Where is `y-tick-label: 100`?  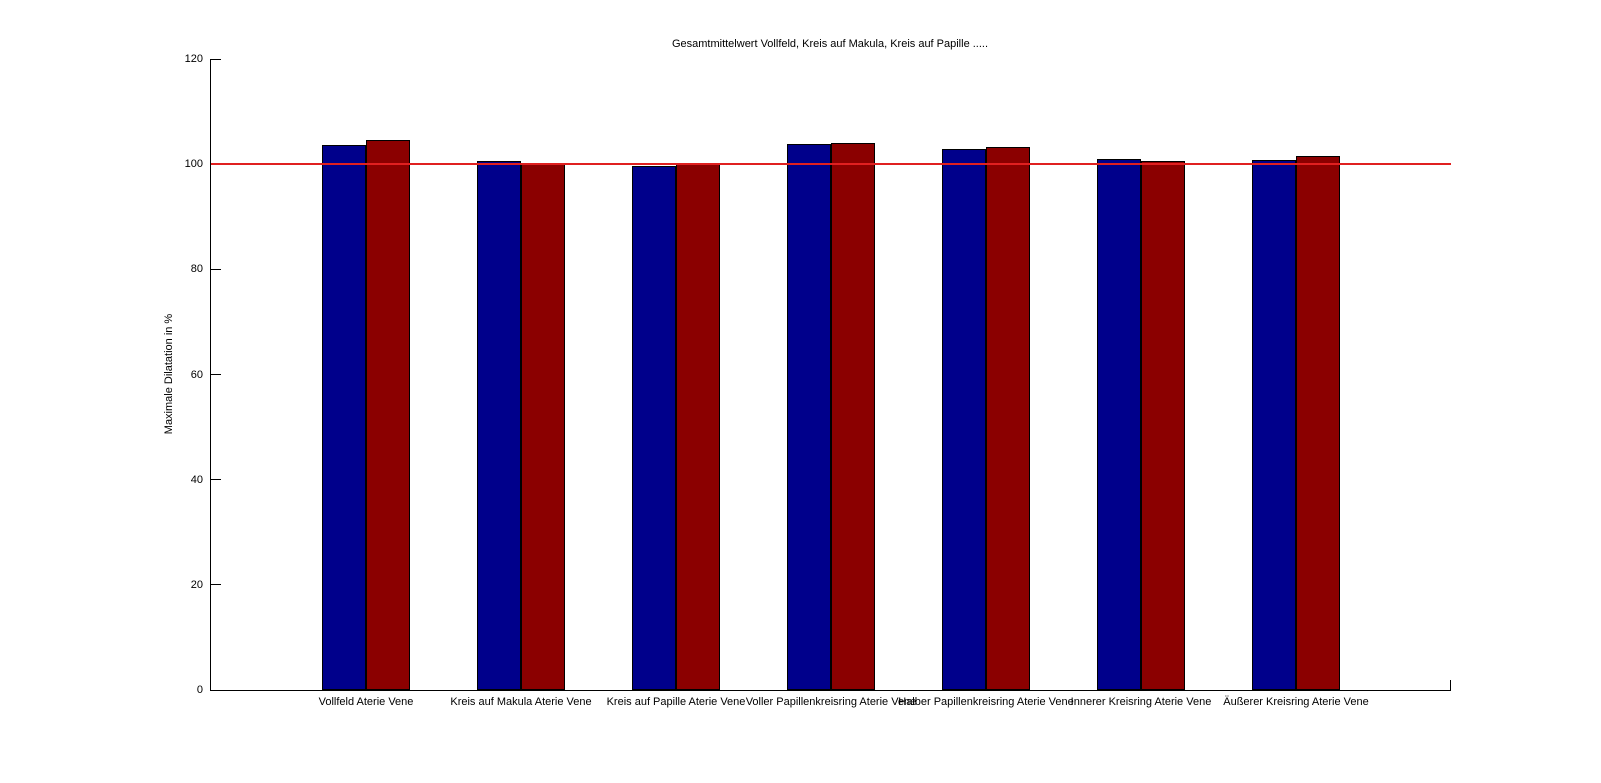 y-tick-label: 100 is located at coordinates (193, 164).